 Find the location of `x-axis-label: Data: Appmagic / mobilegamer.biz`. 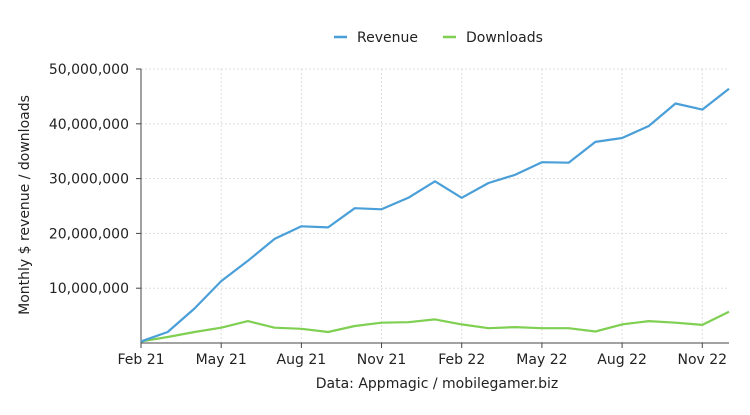

x-axis-label: Data: Appmagic / mobilegamer.biz is located at coordinates (437, 384).